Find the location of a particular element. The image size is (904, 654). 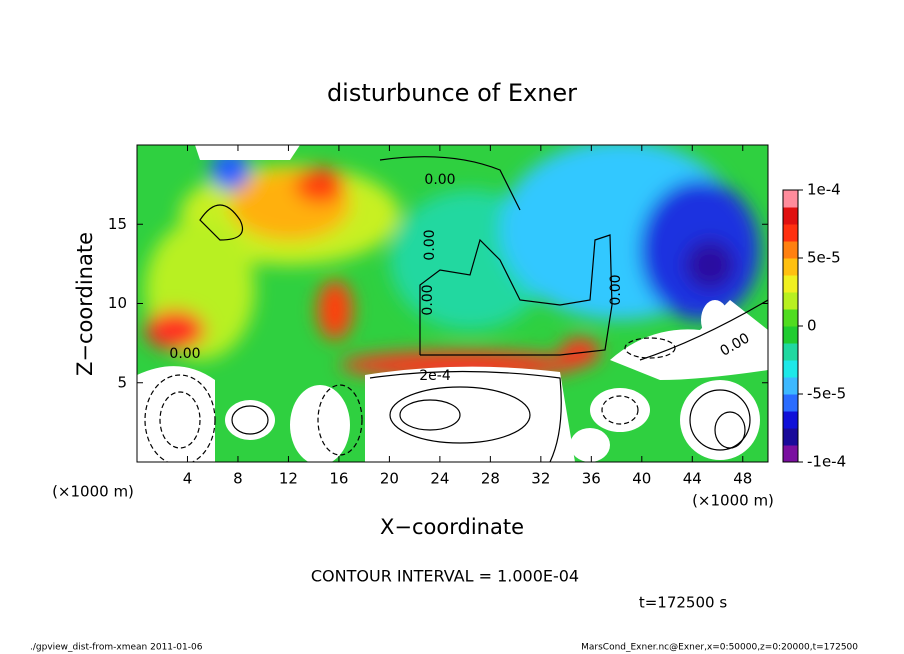

chart-title: disturbunce of Exner is located at coordinates (452, 93).